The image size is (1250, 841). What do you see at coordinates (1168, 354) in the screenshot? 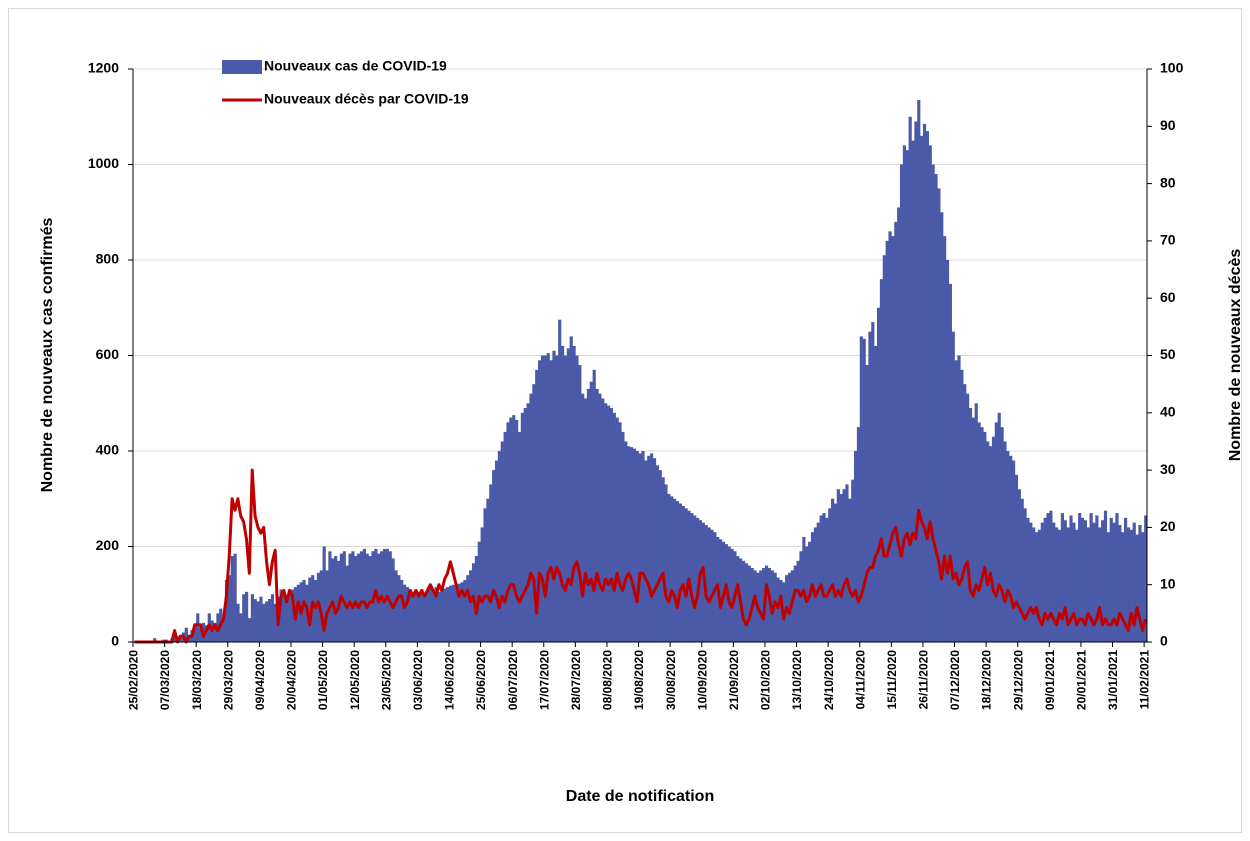
I see `y2-tick-label: 50` at bounding box center [1168, 354].